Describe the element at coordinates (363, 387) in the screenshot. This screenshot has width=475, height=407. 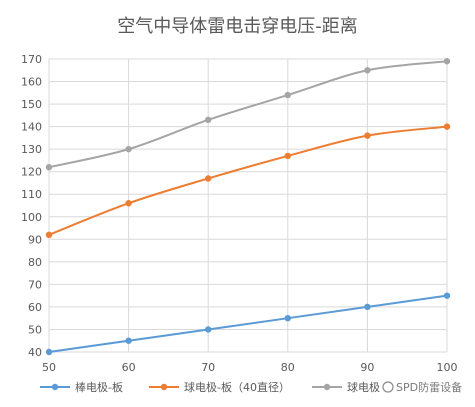
I see `legend-label: 球电极` at that location.